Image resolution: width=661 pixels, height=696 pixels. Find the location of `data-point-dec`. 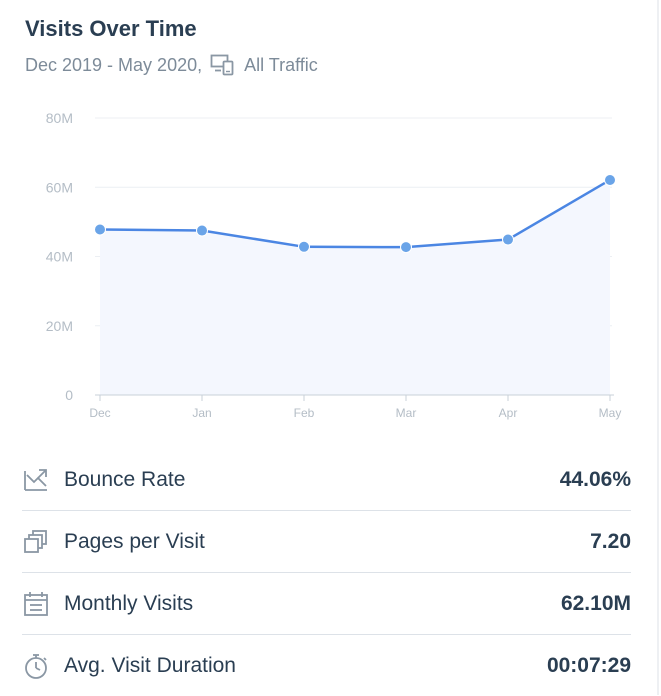

data-point-dec is located at coordinates (100, 229).